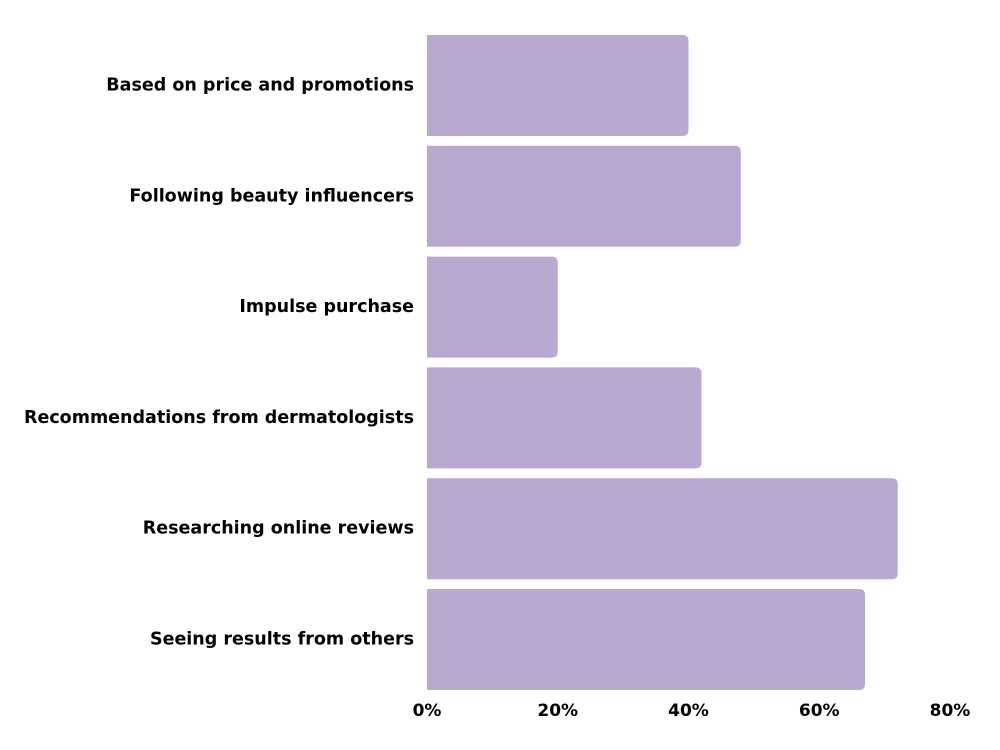 Image resolution: width=1000 pixels, height=750 pixels. What do you see at coordinates (260, 86) in the screenshot?
I see `category-label-based-on-price-and-promotions: Based on price and promotions` at bounding box center [260, 86].